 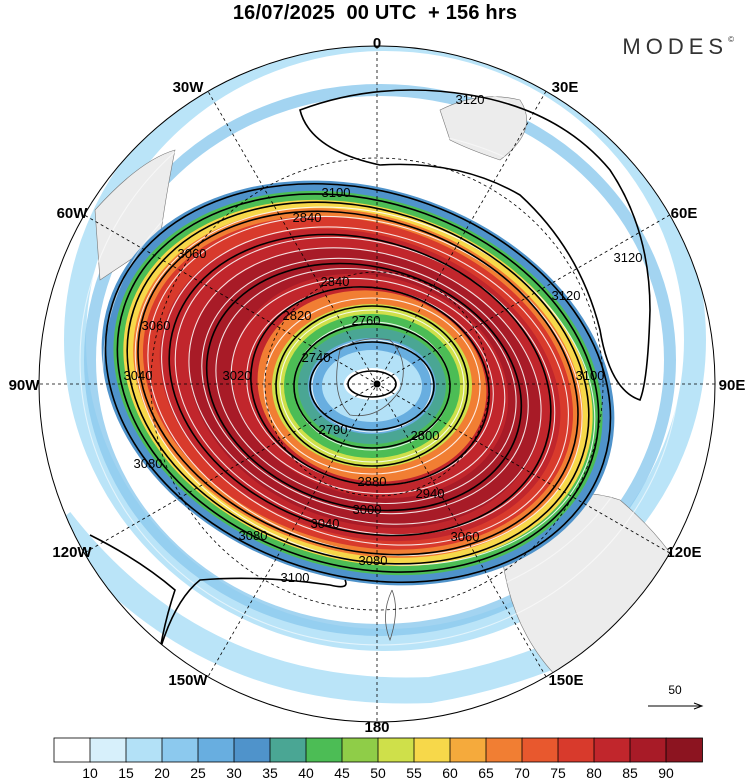 What do you see at coordinates (25, 385) in the screenshot?
I see `longitude-label: 90W` at bounding box center [25, 385].